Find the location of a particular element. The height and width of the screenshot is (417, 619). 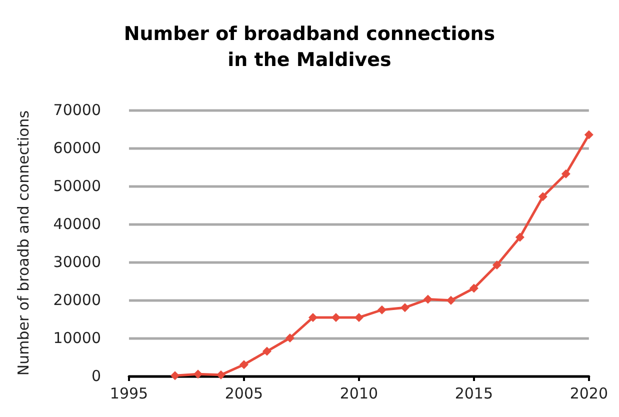

y-axis-title: Number of broadb and connections is located at coordinates (23, 243).